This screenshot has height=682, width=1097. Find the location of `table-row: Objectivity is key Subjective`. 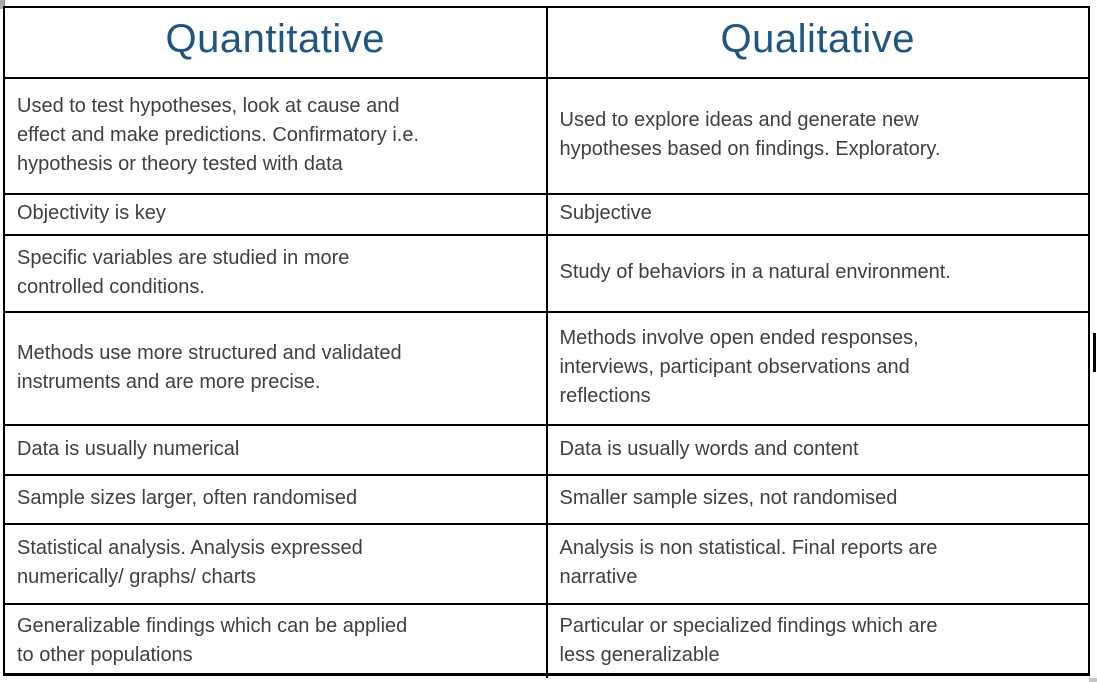

table-row: Objectivity is key Subjective is located at coordinates (546, 215).